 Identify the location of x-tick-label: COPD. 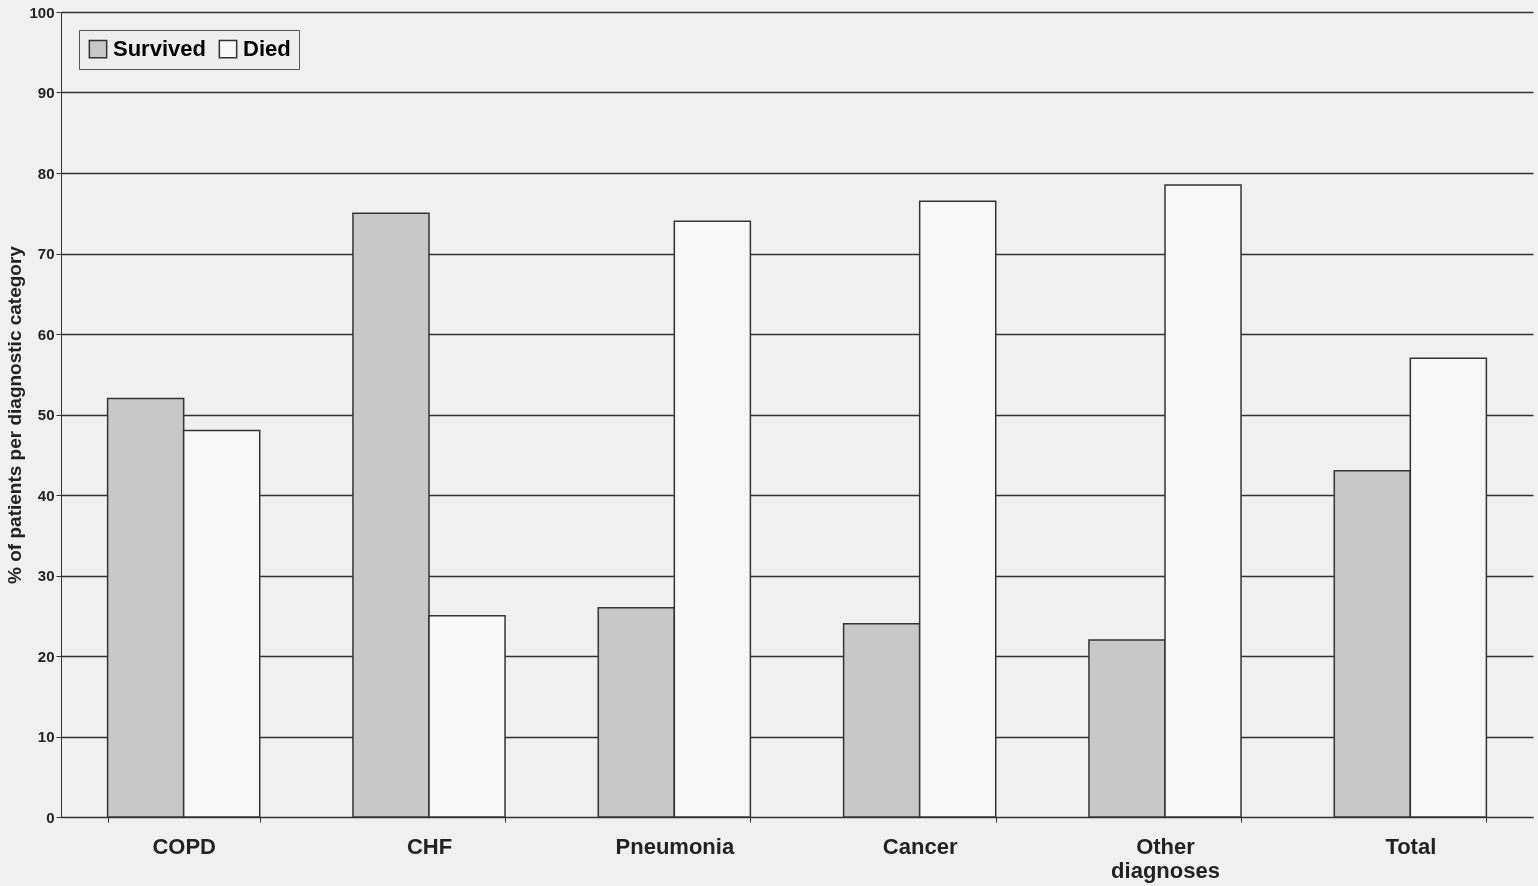
(184, 846).